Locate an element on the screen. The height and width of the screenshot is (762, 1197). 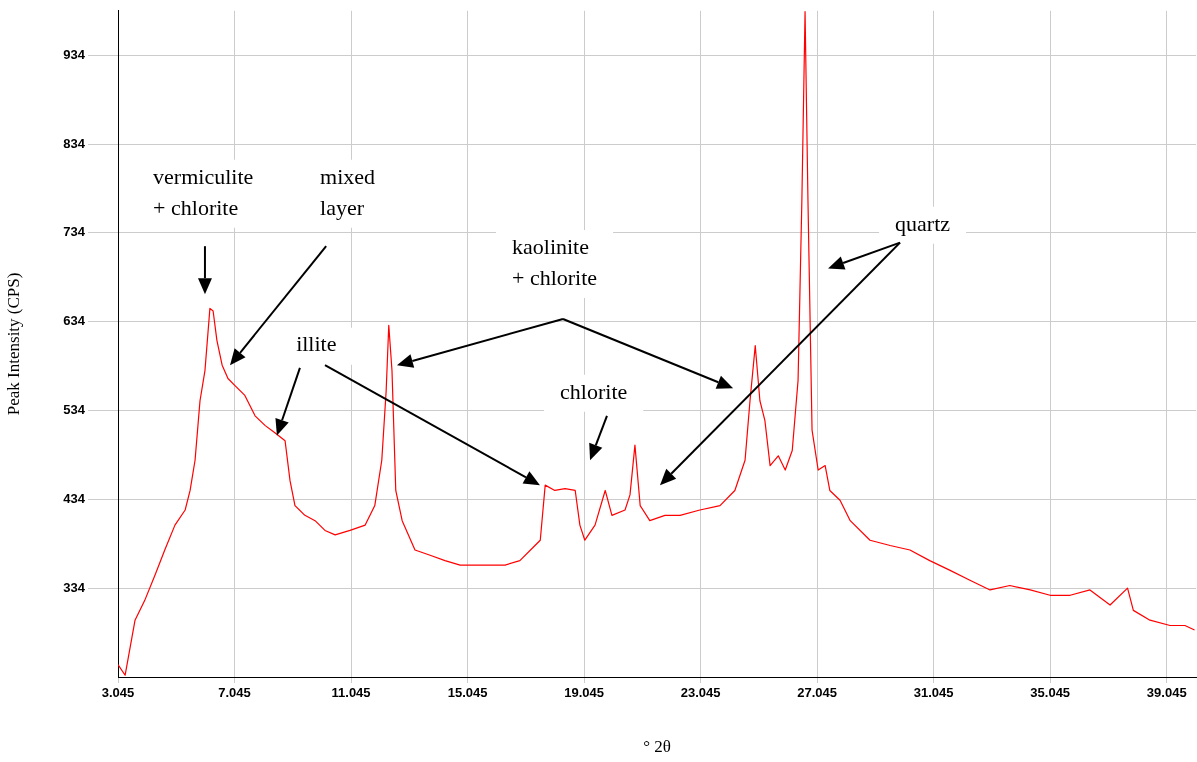
y-tick-label: 334 is located at coordinates (74, 587).